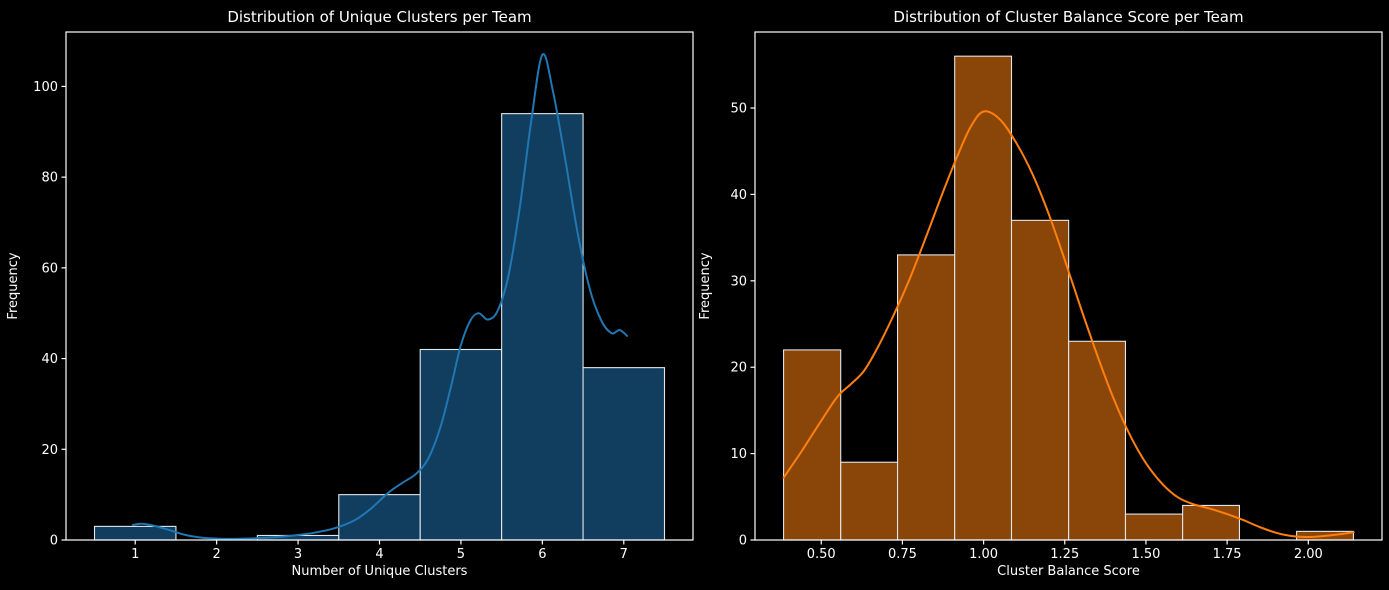 Image resolution: width=1389 pixels, height=590 pixels. Describe the element at coordinates (217, 554) in the screenshot. I see `x-tick-label: 2` at that location.